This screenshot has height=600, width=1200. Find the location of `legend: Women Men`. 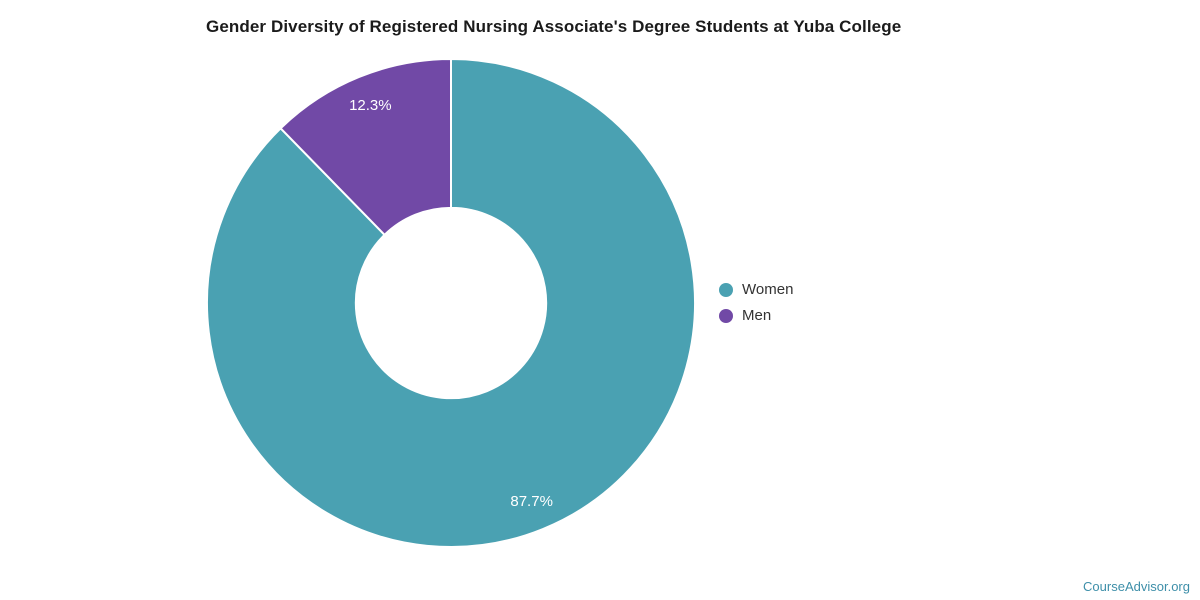

legend: Women Men is located at coordinates (756, 303).